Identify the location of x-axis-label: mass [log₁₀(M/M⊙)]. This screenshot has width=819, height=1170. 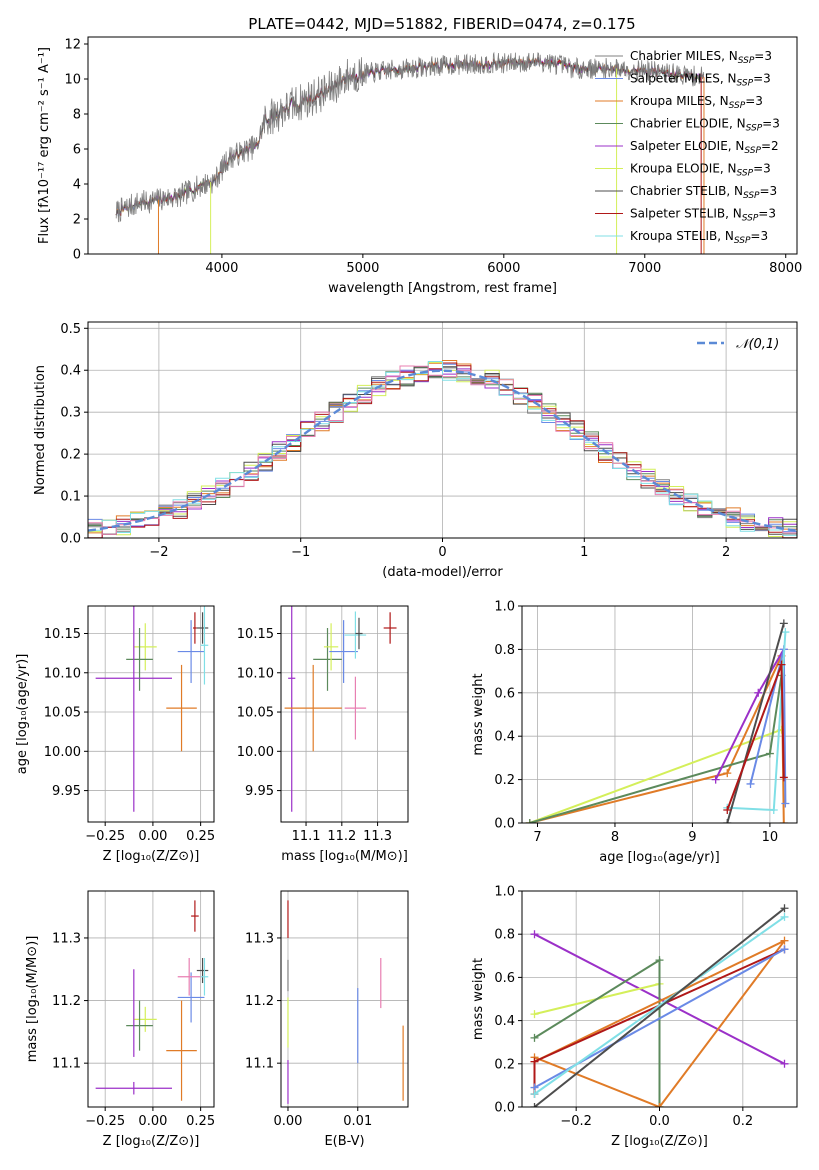
(344, 856).